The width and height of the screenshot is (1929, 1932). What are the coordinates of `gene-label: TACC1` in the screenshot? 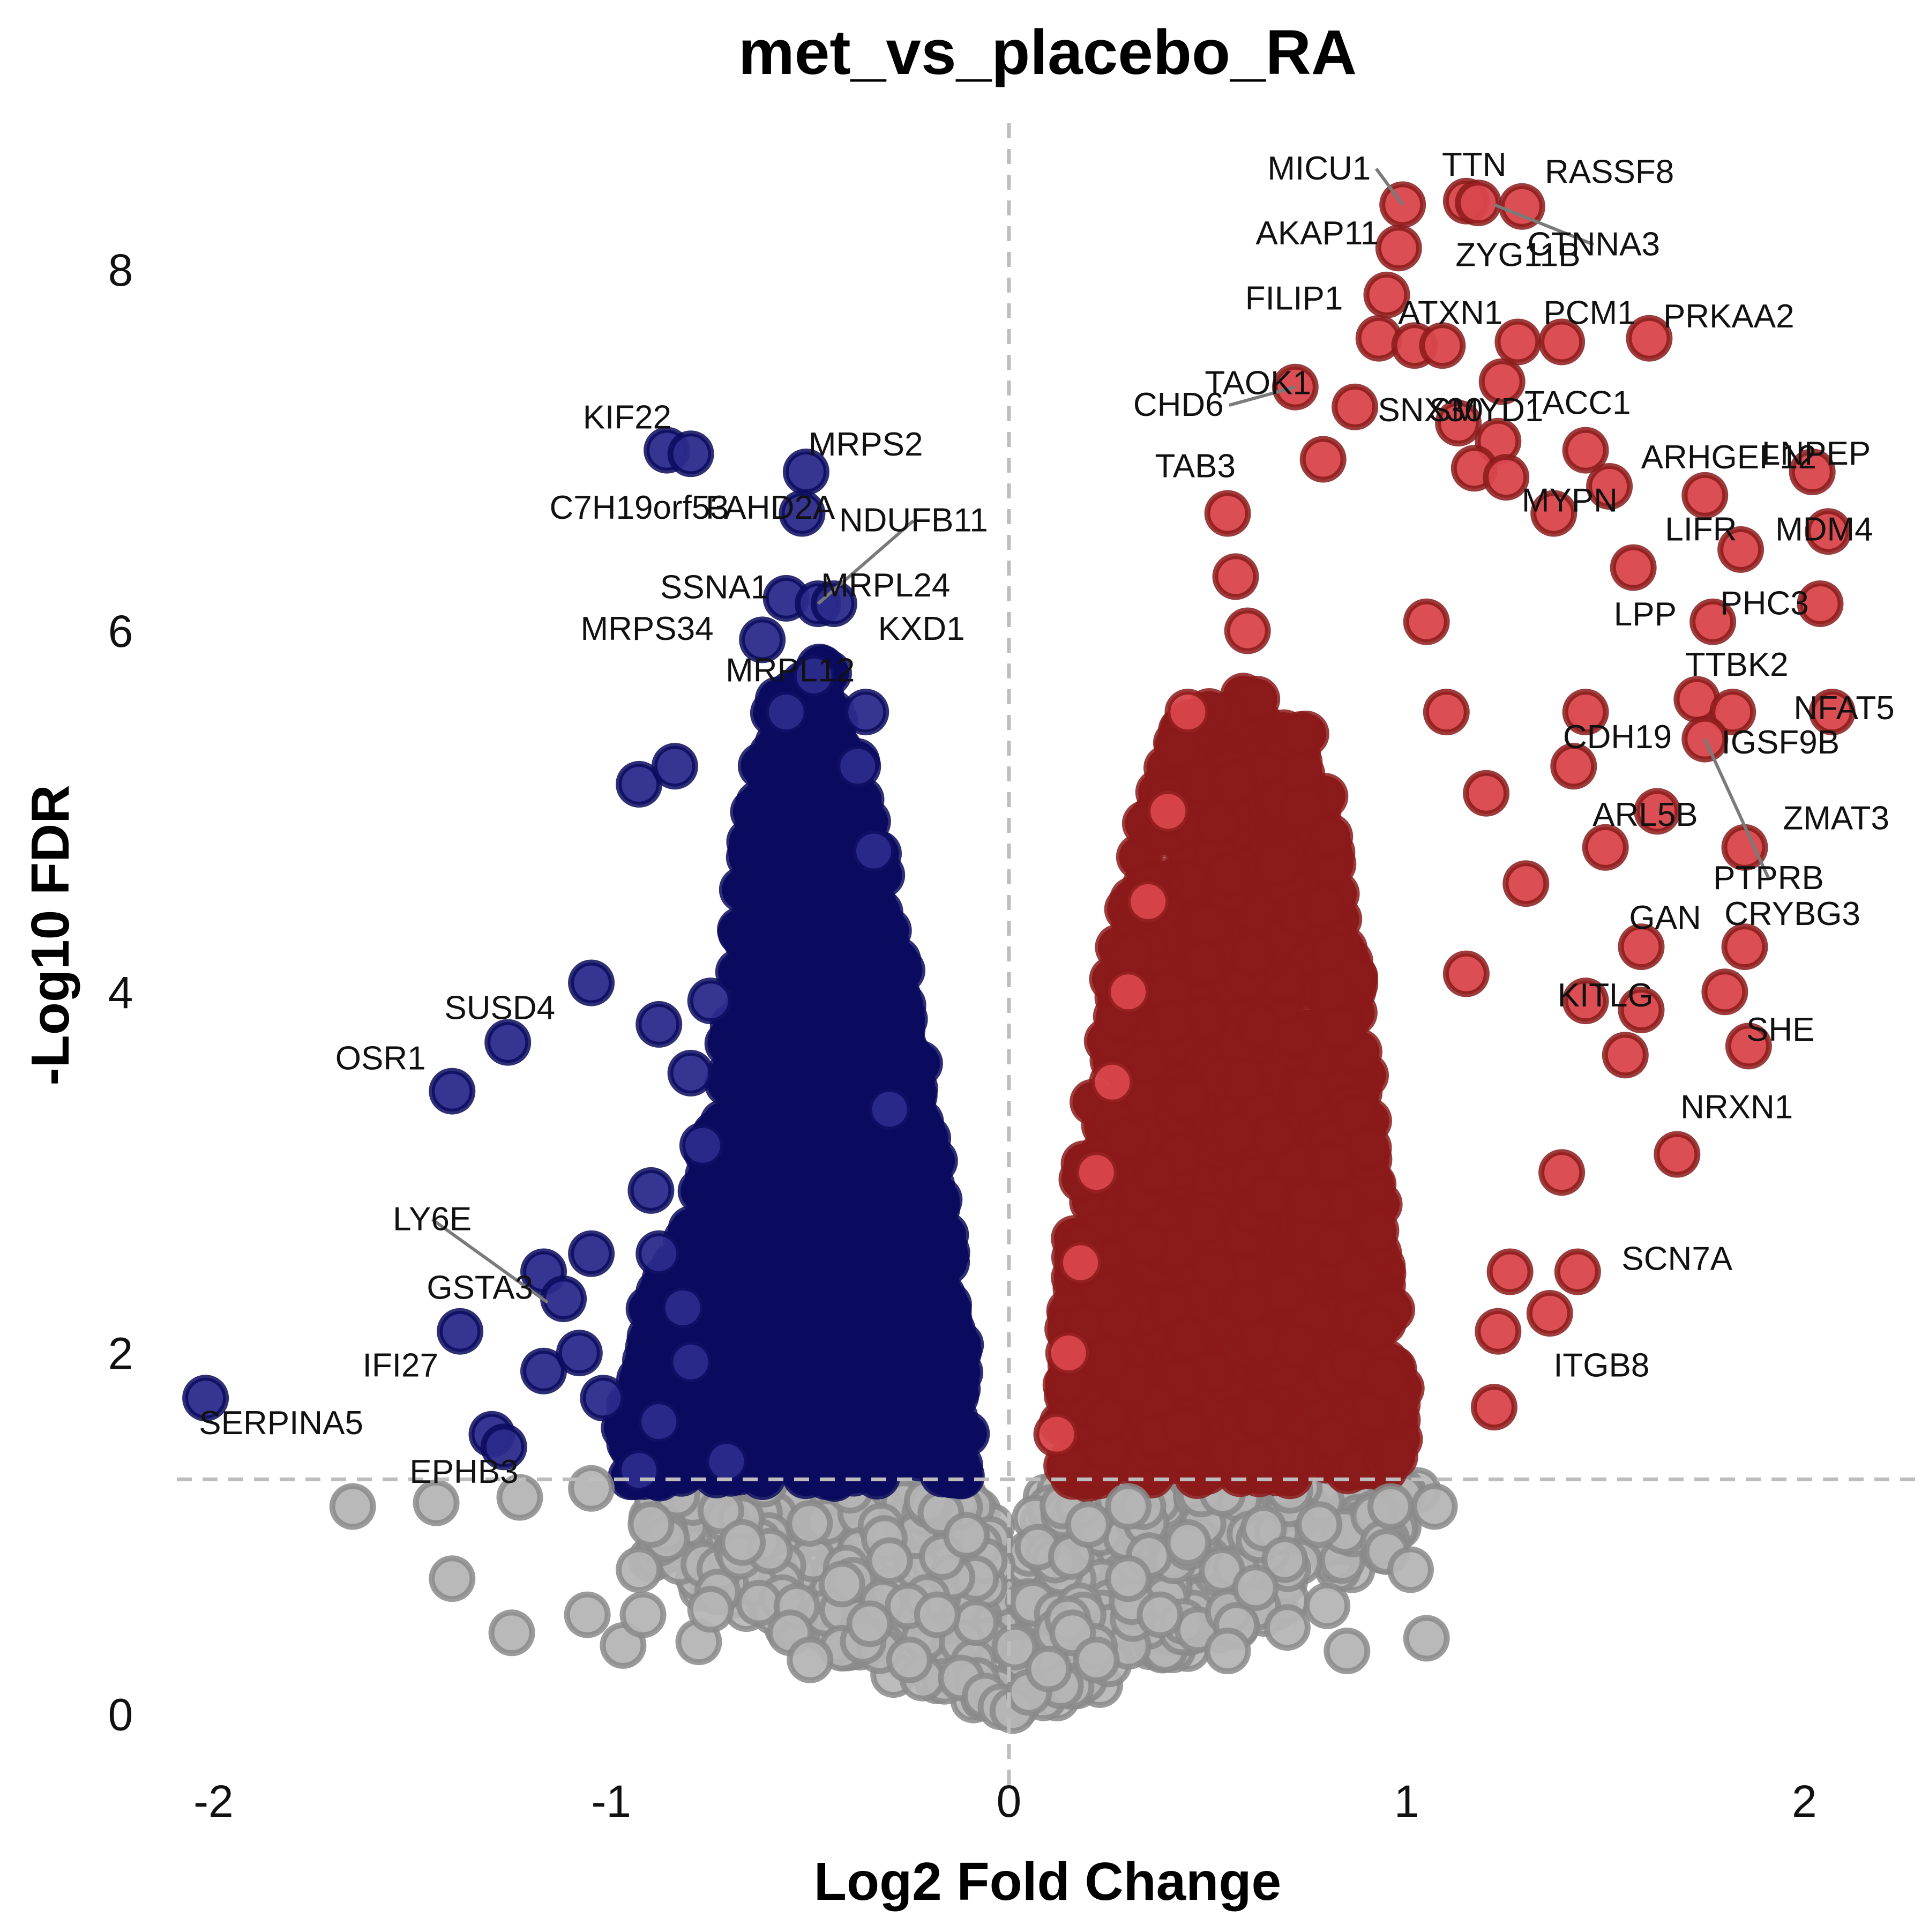 It's located at (1577, 403).